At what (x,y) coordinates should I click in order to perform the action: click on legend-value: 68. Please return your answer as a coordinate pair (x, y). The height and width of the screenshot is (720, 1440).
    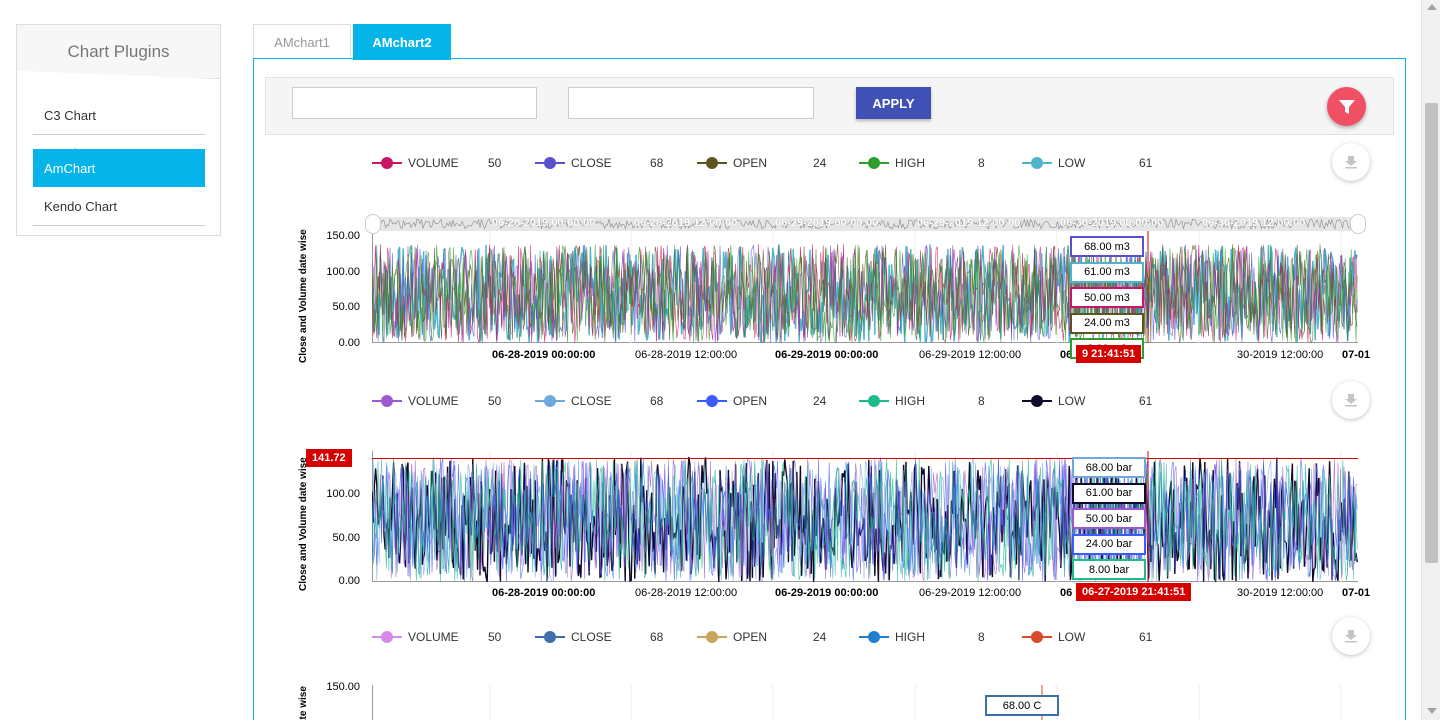
    Looking at the image, I should click on (657, 637).